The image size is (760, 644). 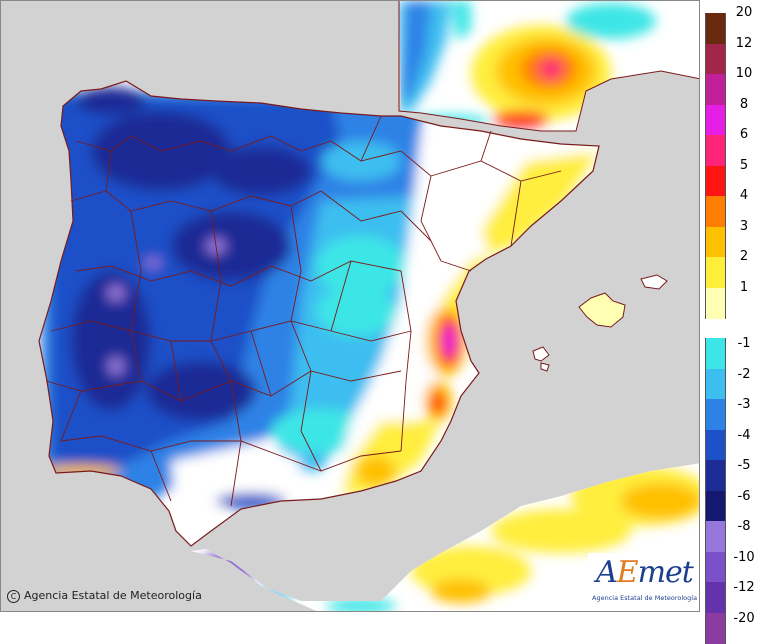 I want to click on legend-label: -20, so click(x=744, y=619).